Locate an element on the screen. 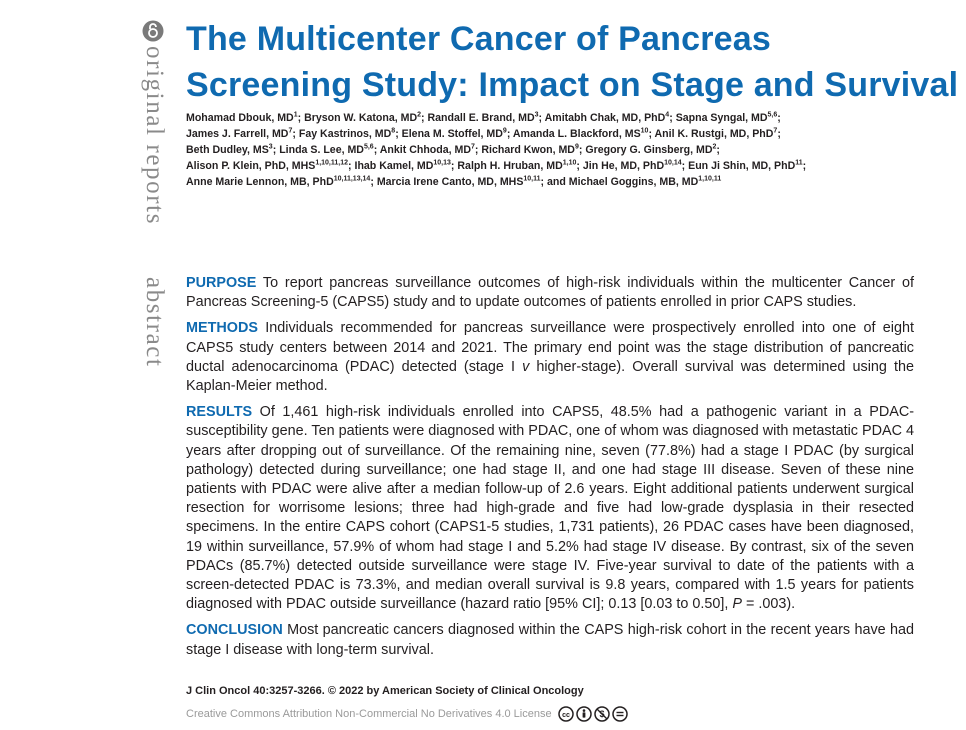 Image resolution: width=966 pixels, height=730 pixels. author-name: Amanda L. Blackford, MS is located at coordinates (576, 134).